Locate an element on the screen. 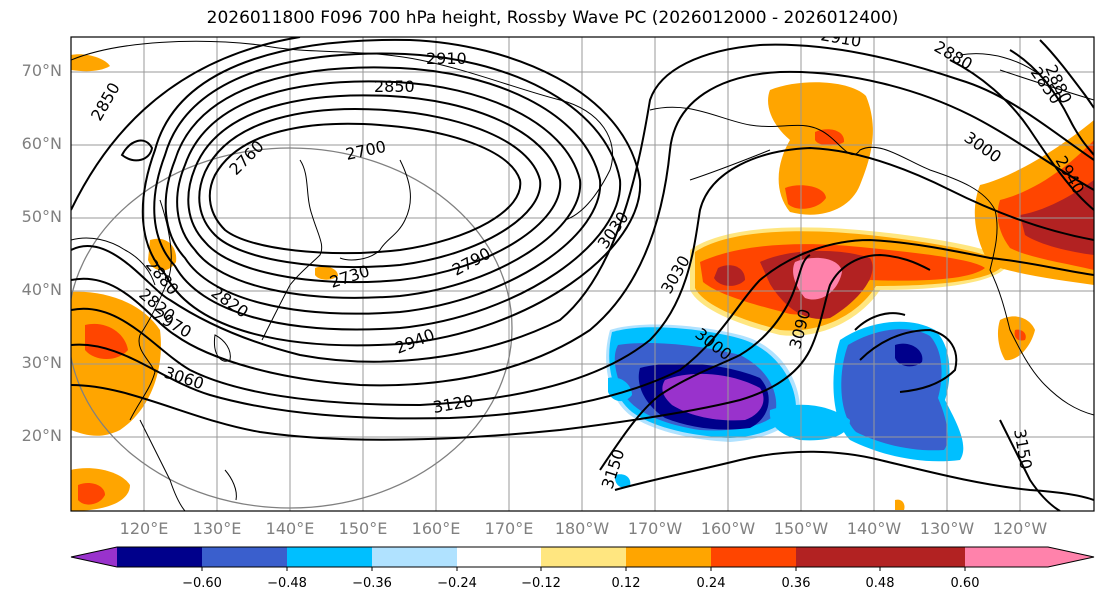 The width and height of the screenshot is (1105, 604). longitude-label: 140°W is located at coordinates (874, 528).